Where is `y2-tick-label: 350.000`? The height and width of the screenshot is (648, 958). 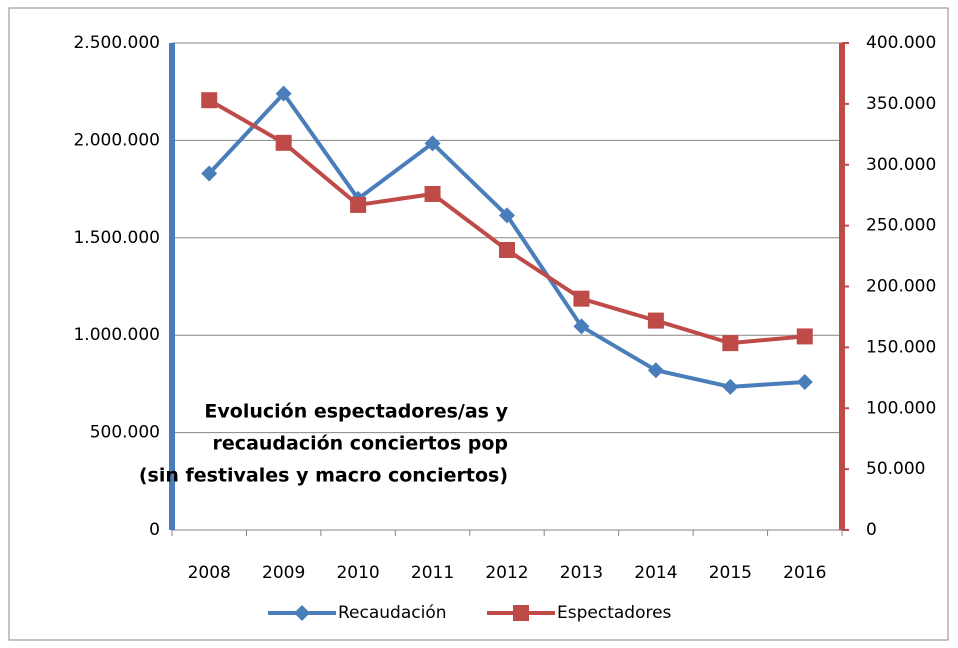
y2-tick-label: 350.000 is located at coordinates (901, 104).